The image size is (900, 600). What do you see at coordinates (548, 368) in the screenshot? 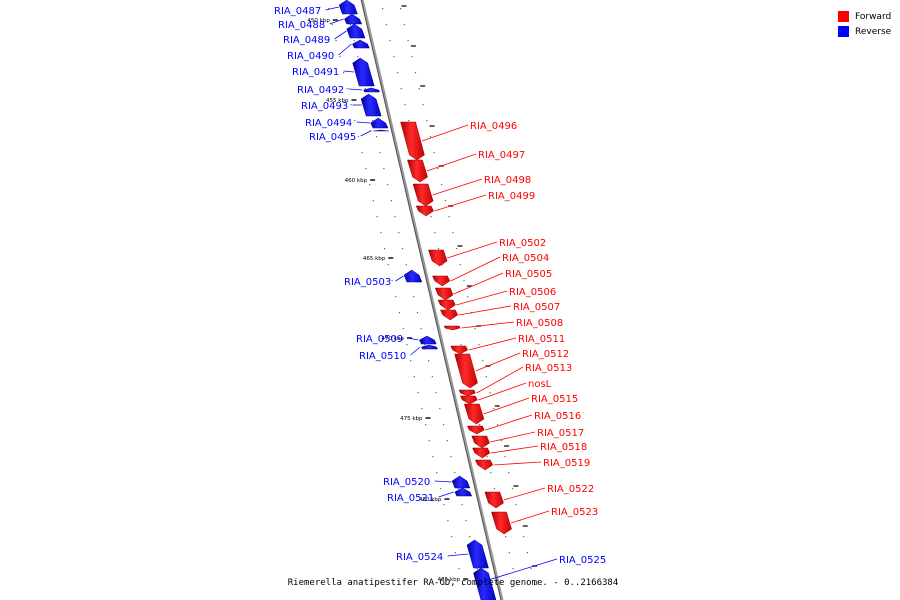
I see `gene-label-RIA_0513: RIA_0513` at bounding box center [548, 368].